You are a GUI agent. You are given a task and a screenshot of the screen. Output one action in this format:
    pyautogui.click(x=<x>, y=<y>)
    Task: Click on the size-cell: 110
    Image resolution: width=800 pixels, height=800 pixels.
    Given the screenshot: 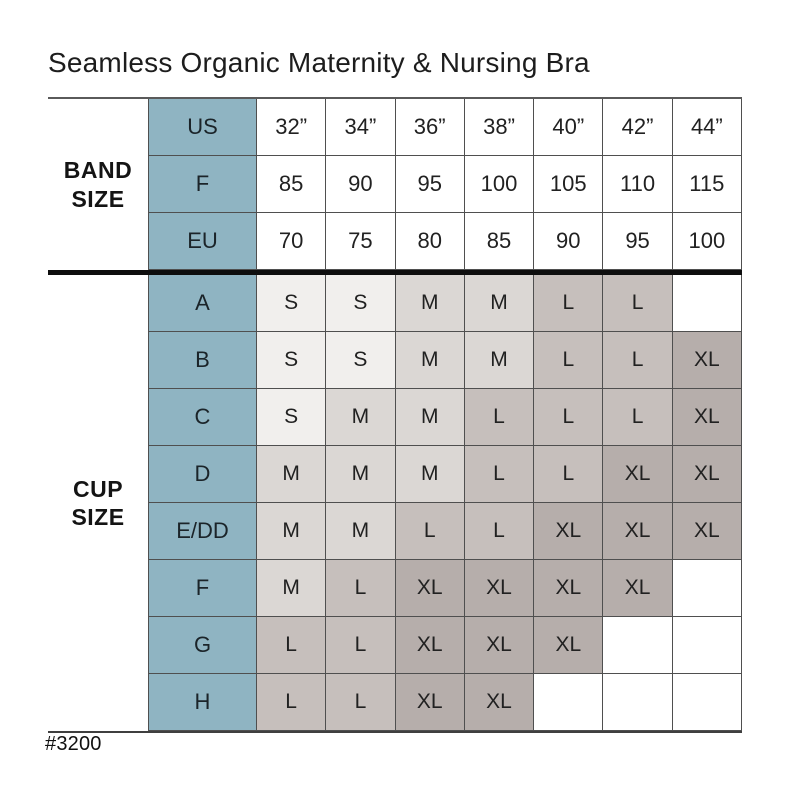 What is the action you would take?
    pyautogui.click(x=638, y=184)
    